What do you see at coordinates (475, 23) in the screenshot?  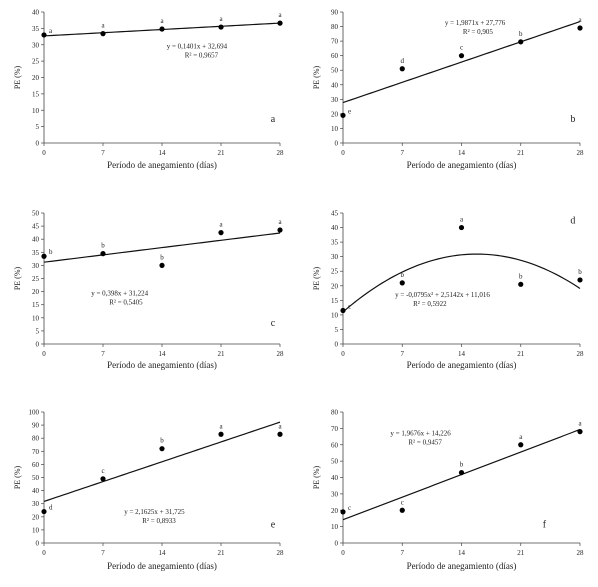 I see `panel-b-regression-equation: y = 1,9871x + 27,776` at bounding box center [475, 23].